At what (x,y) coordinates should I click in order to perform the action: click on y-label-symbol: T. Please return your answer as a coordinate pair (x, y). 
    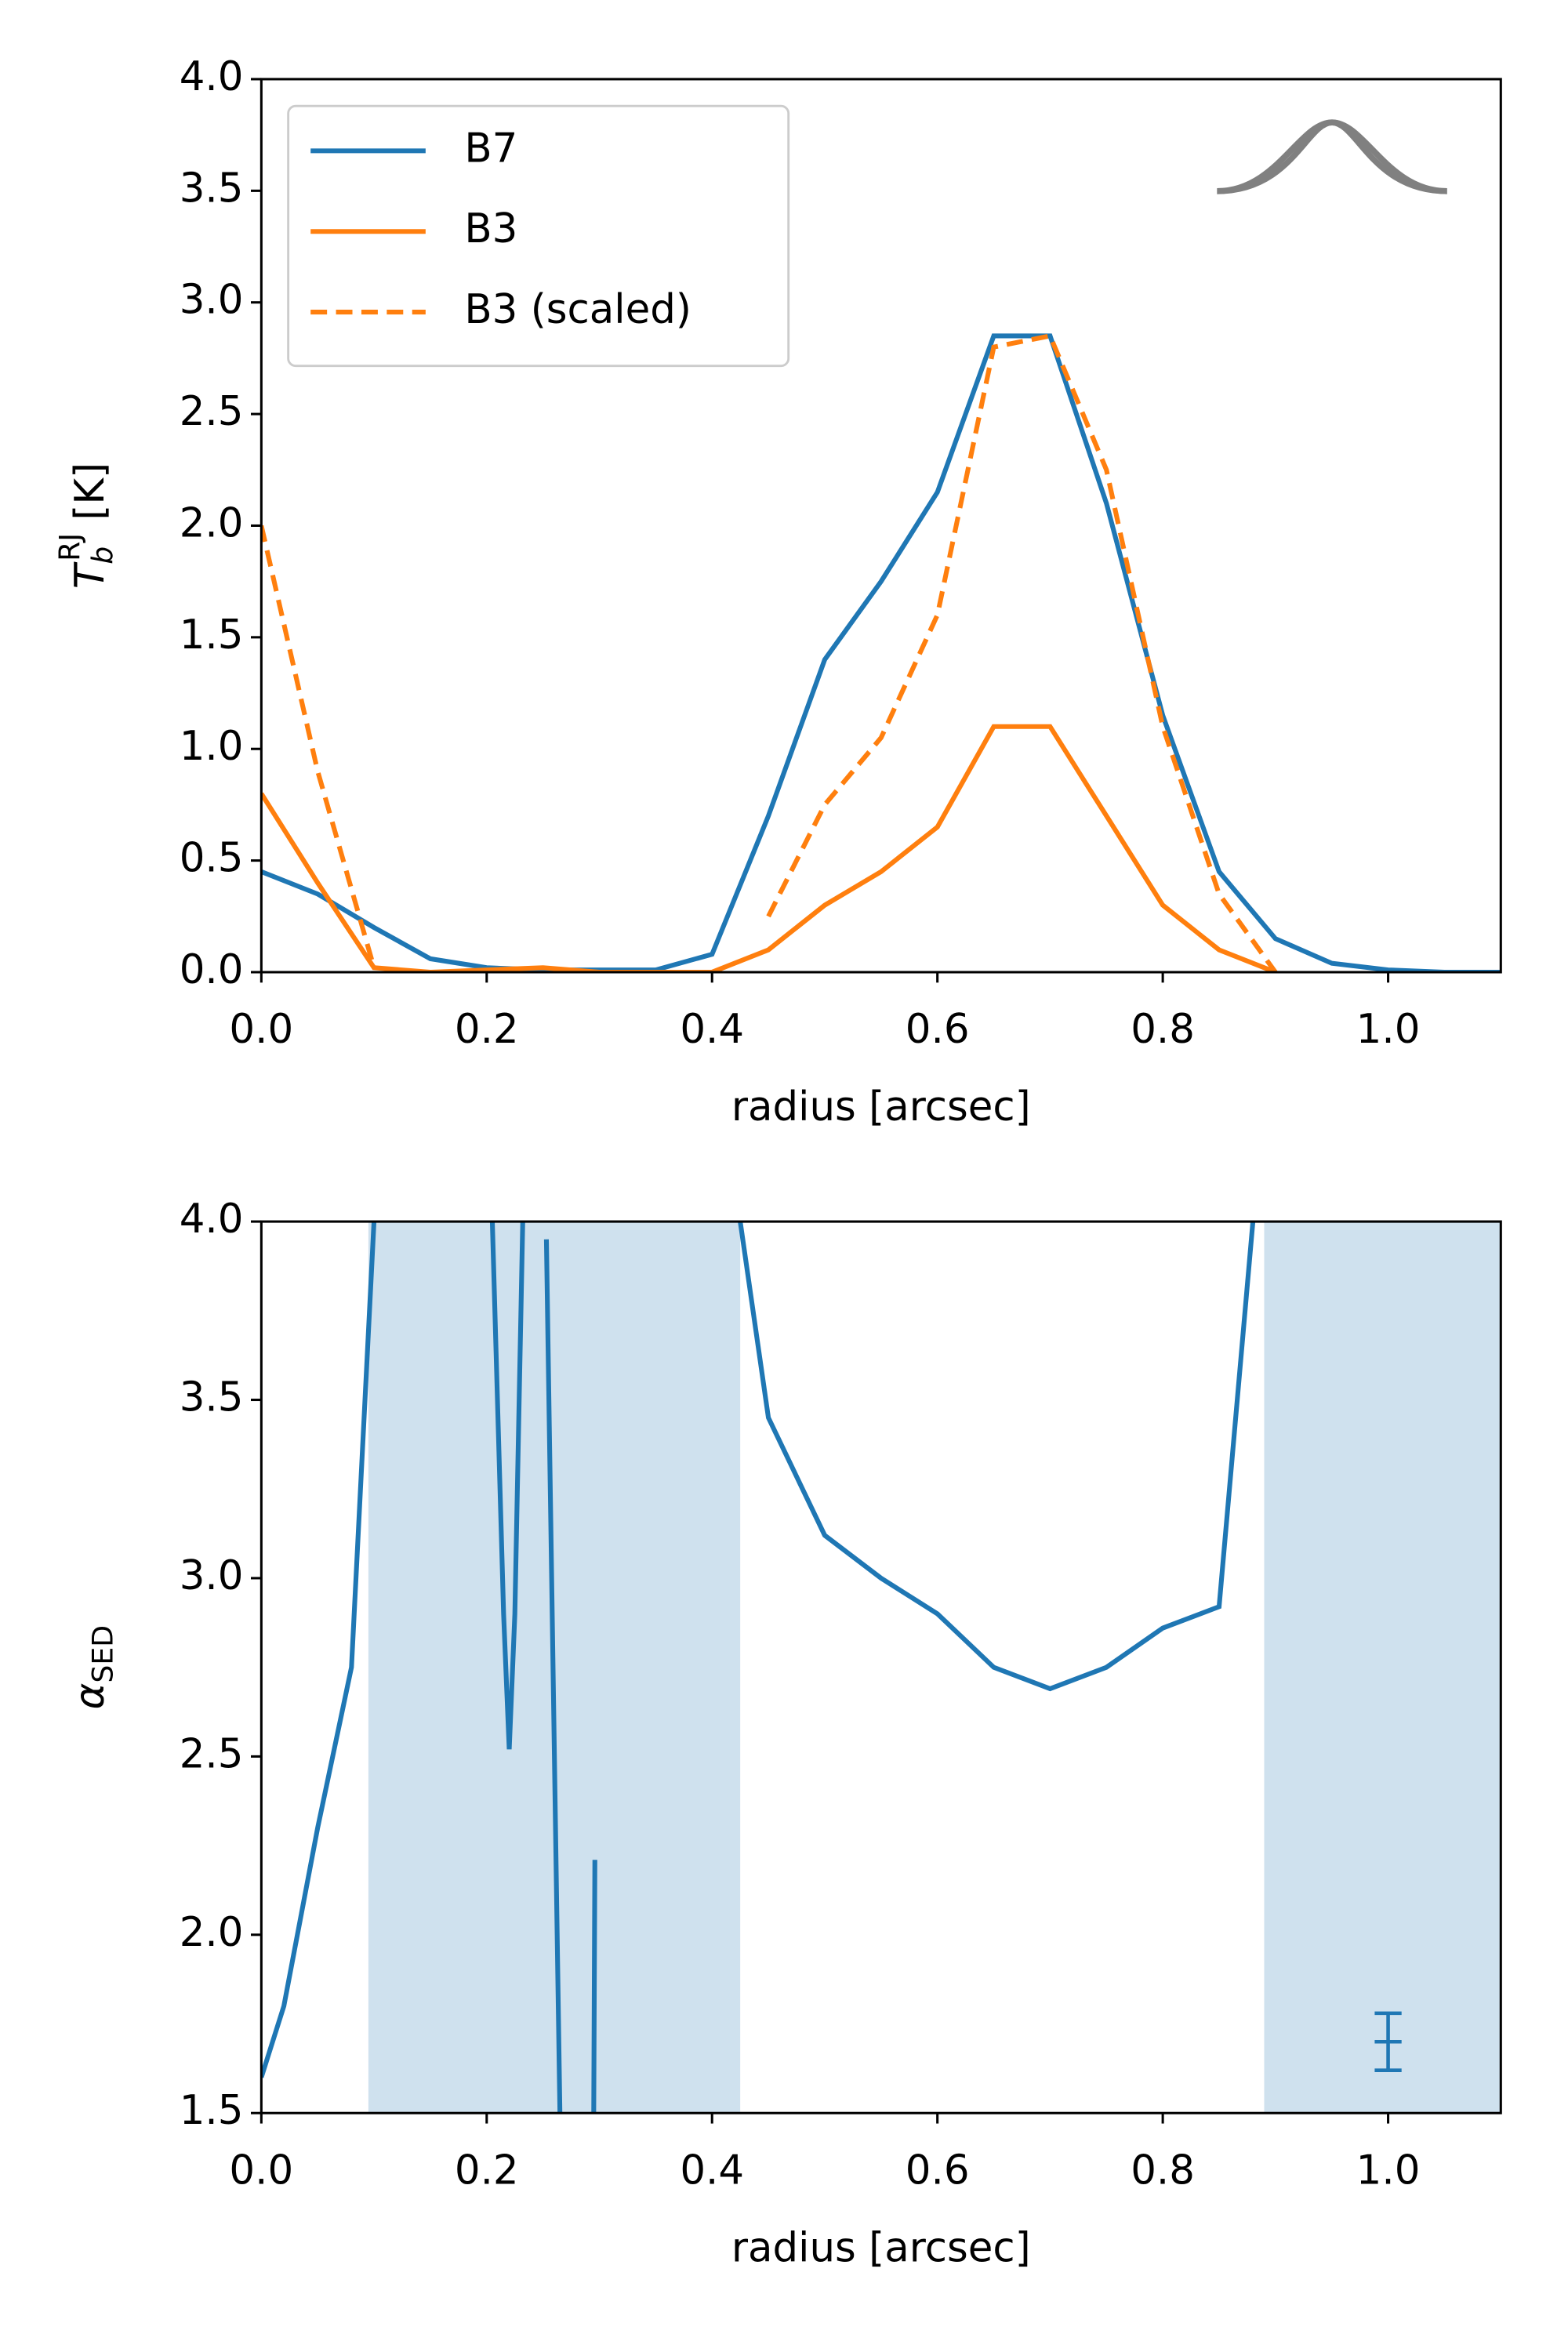
    Looking at the image, I should click on (90, 575).